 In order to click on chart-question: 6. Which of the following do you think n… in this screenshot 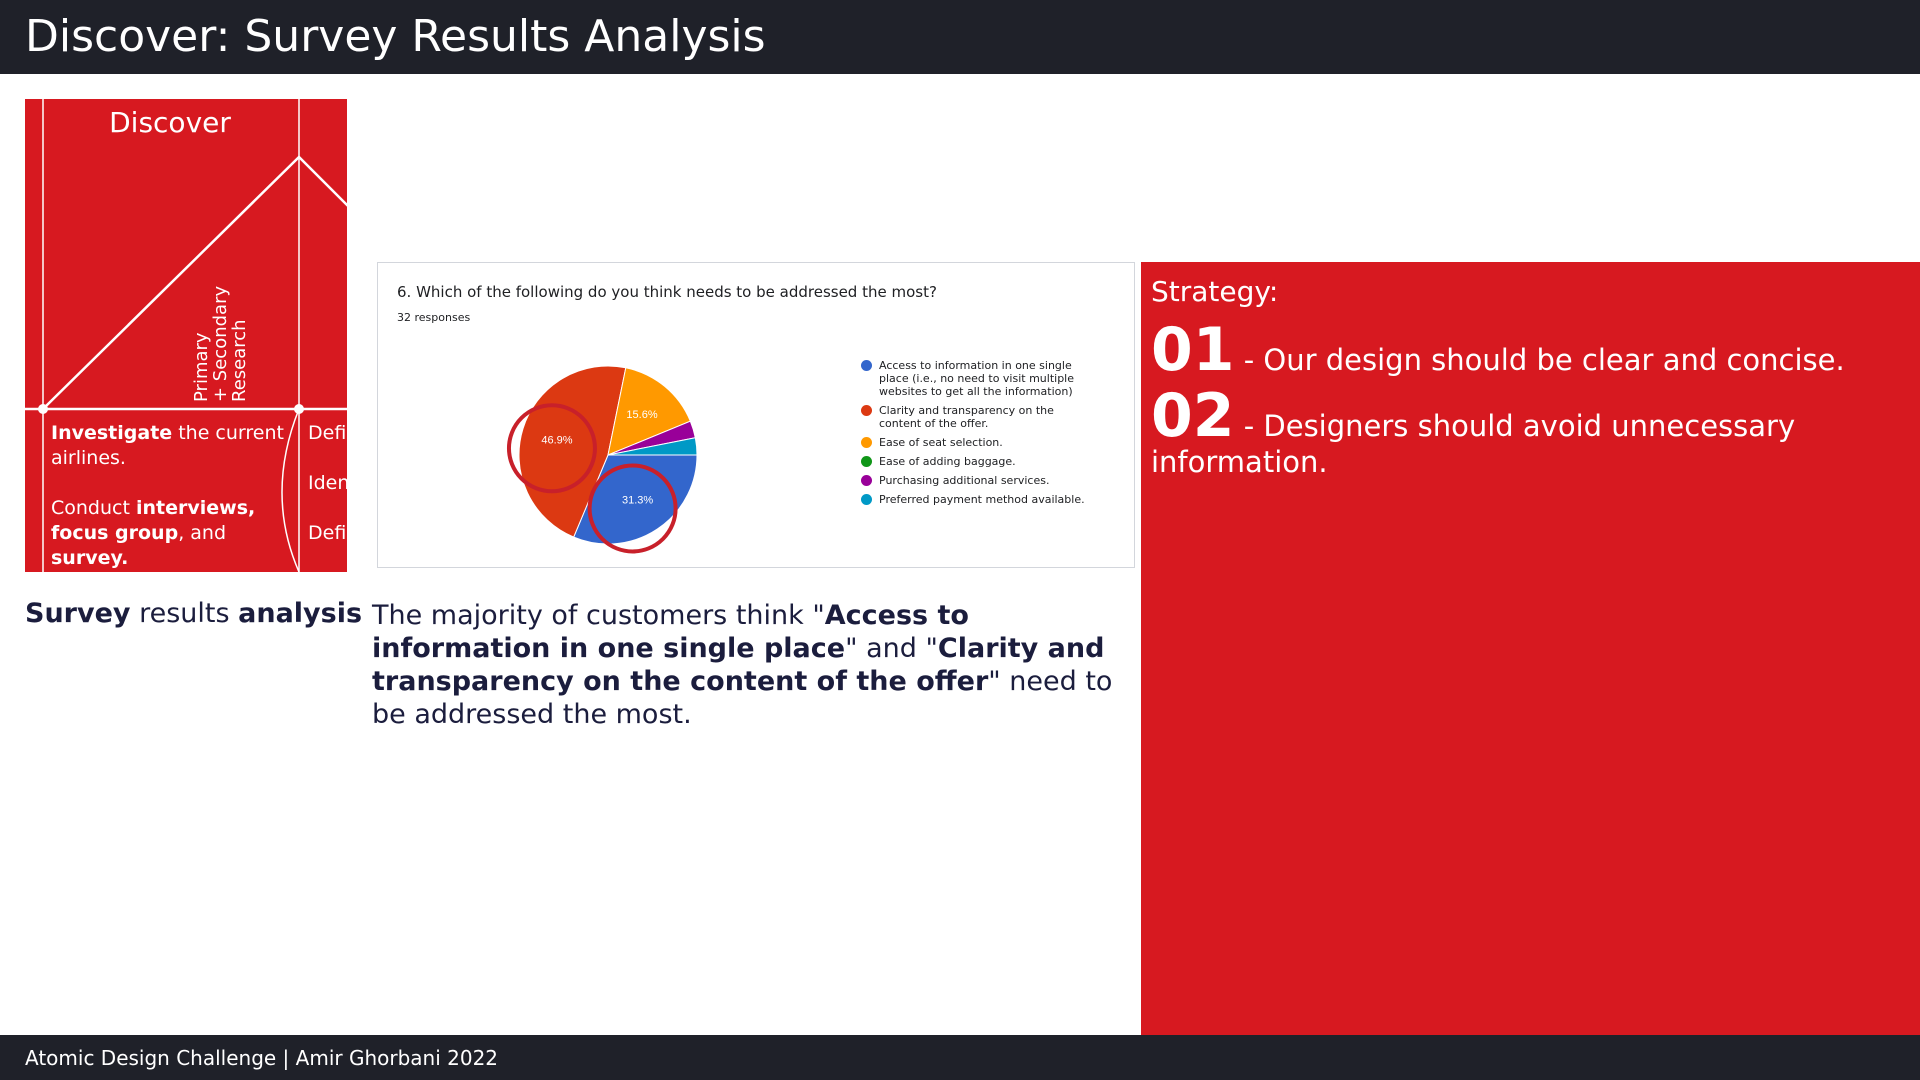, I will do `click(667, 292)`.